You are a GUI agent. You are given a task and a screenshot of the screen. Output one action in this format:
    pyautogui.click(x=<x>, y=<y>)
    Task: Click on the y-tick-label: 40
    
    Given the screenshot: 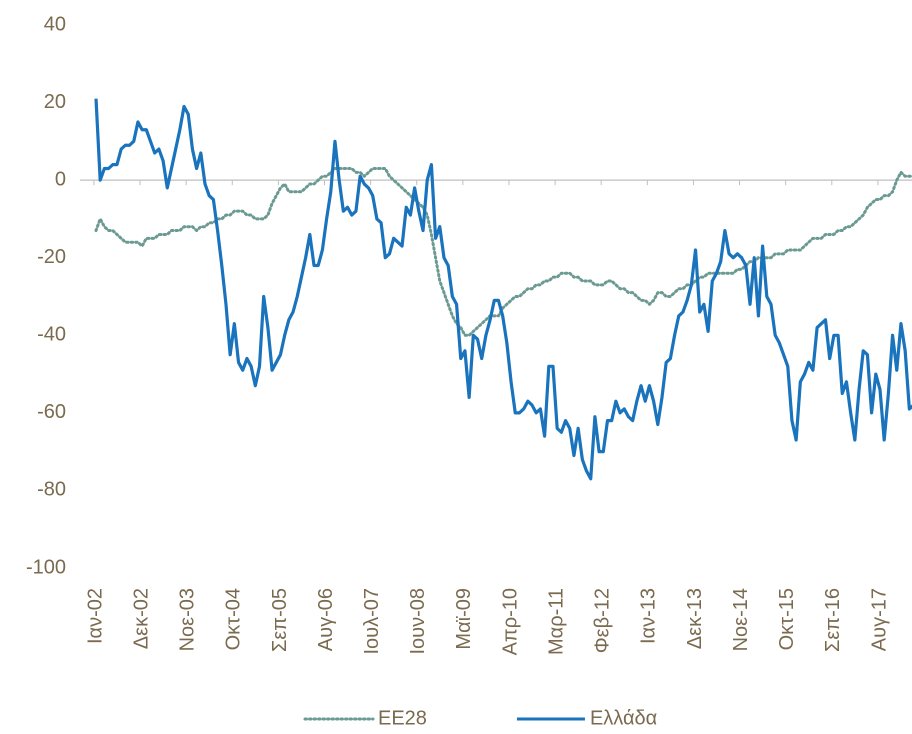 What is the action you would take?
    pyautogui.click(x=55, y=24)
    